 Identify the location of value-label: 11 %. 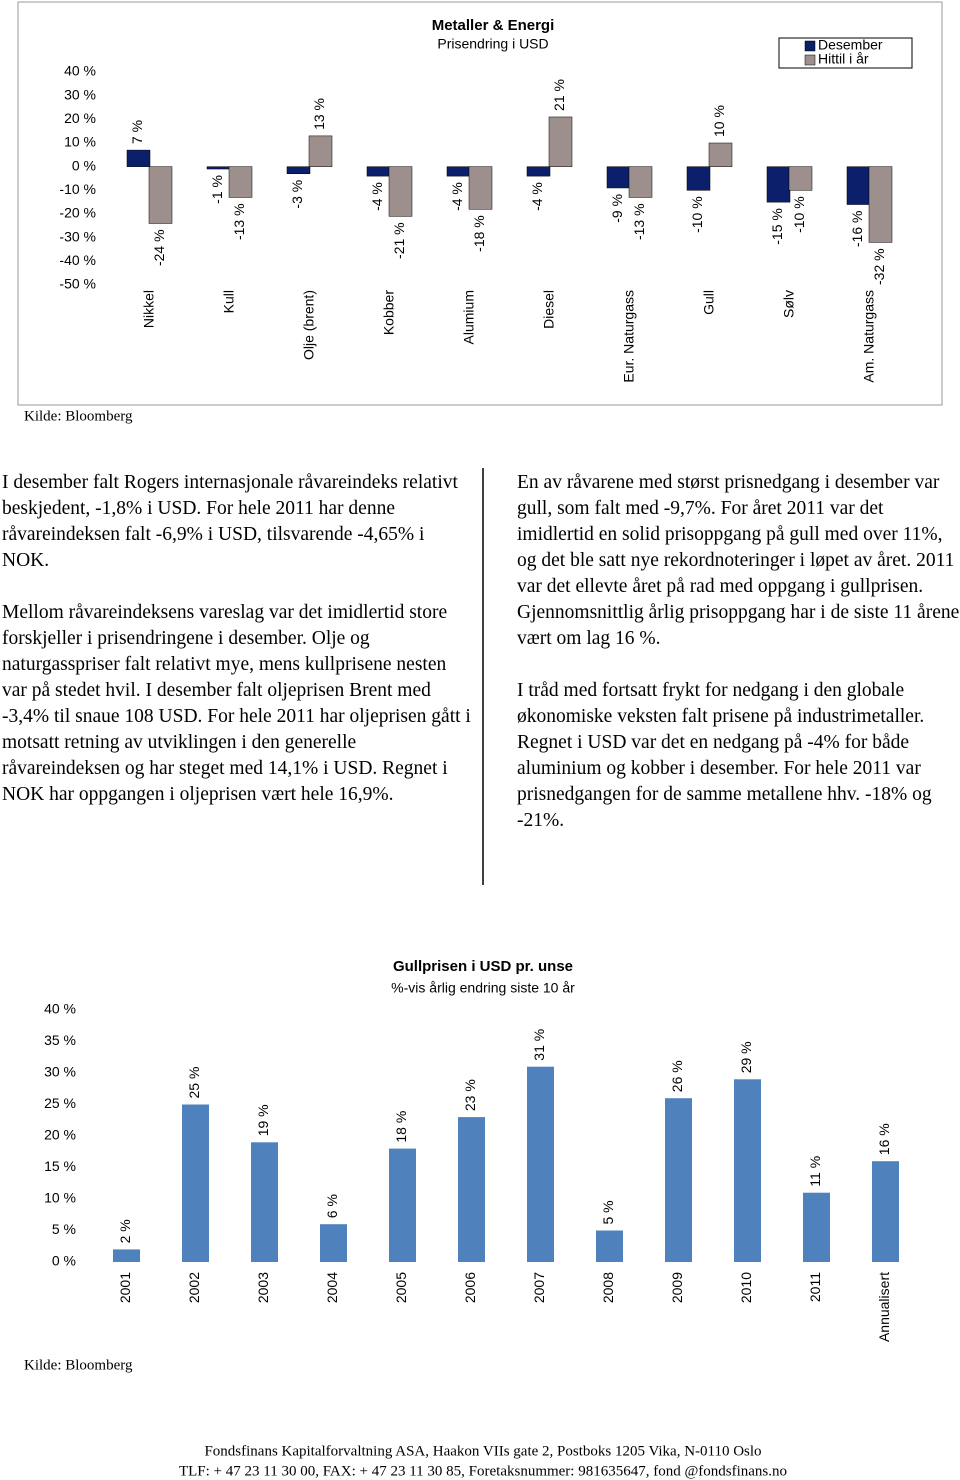
(815, 1171).